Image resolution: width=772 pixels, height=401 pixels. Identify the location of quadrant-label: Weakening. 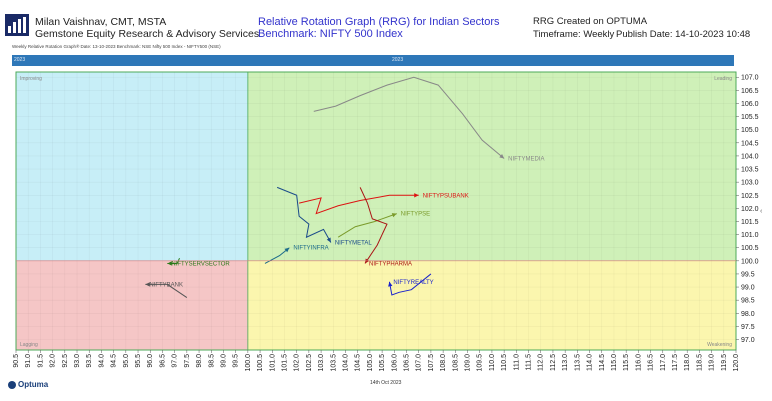
(719, 345).